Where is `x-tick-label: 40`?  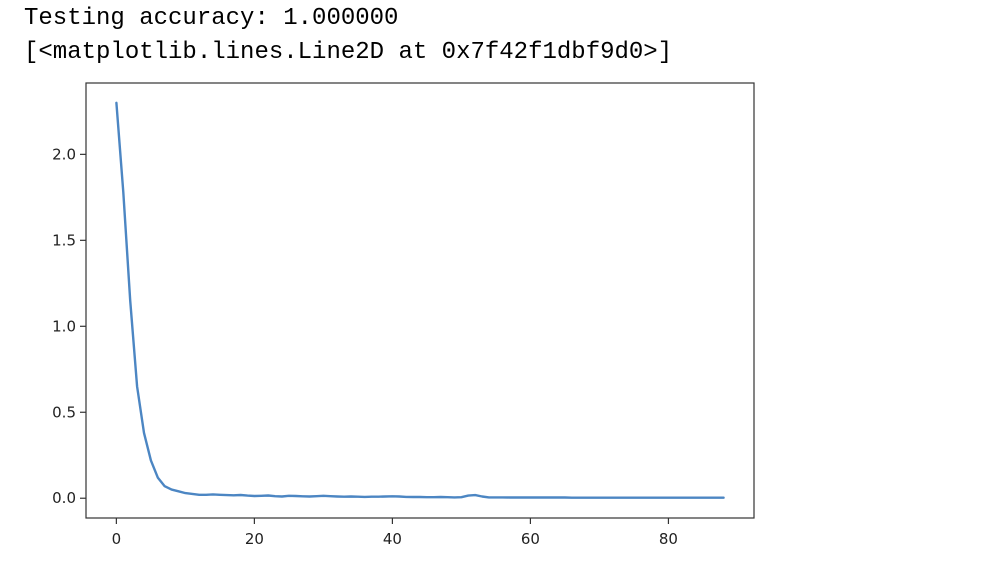
x-tick-label: 40 is located at coordinates (392, 539).